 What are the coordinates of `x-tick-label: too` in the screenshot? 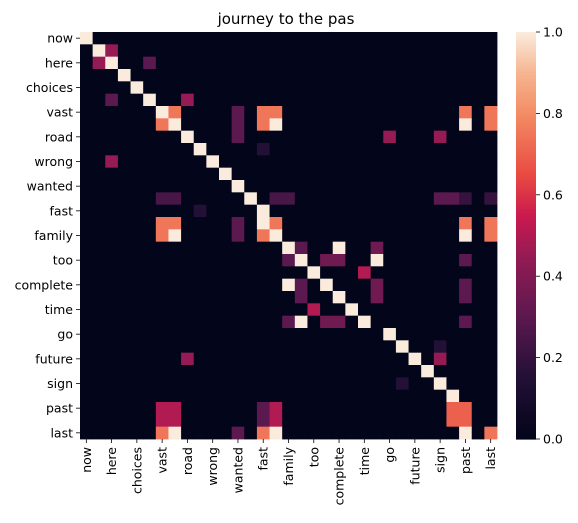 It's located at (313, 457).